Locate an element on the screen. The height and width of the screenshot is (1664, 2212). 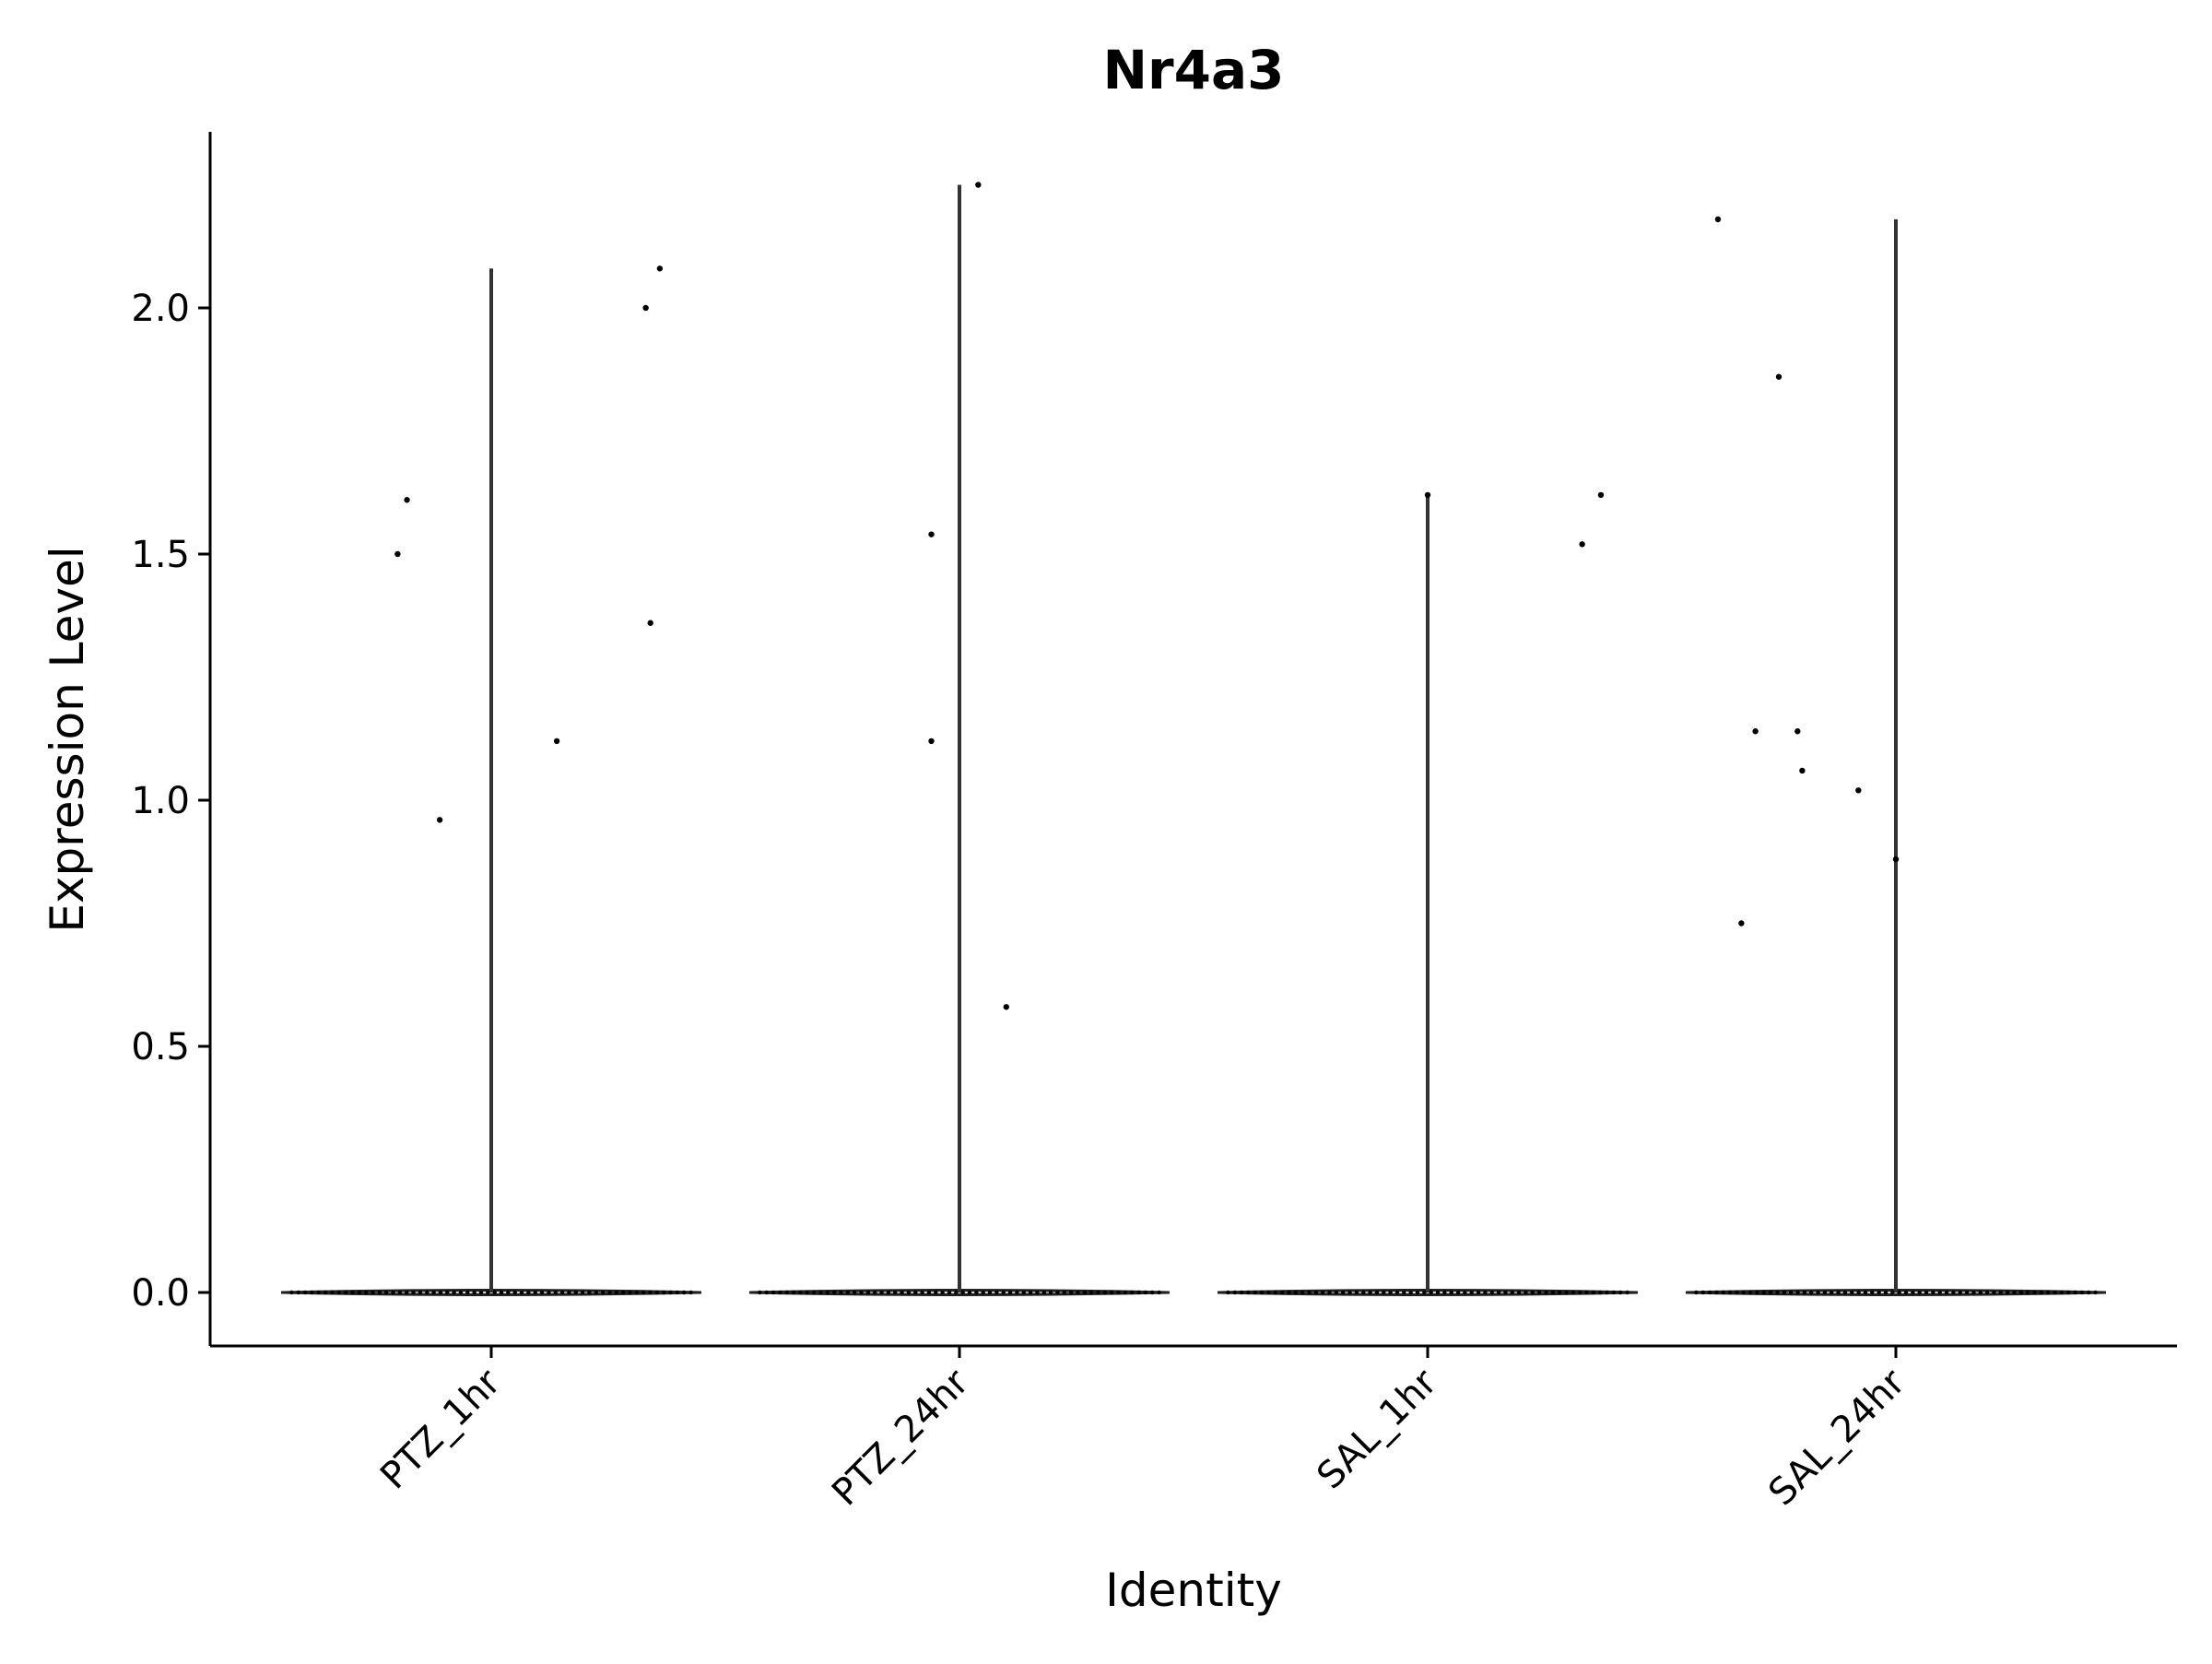
x-tick-label: SAL_24hr is located at coordinates (1836, 1437).